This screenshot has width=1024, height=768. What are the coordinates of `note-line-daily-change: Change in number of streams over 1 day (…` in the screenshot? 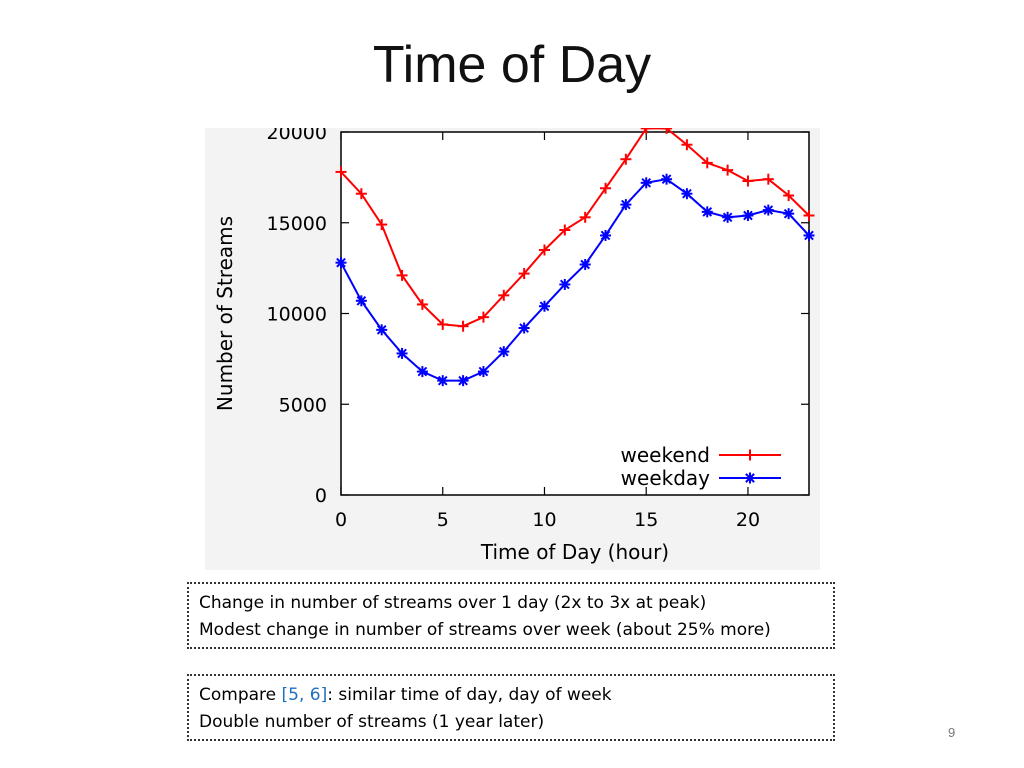 It's located at (453, 603).